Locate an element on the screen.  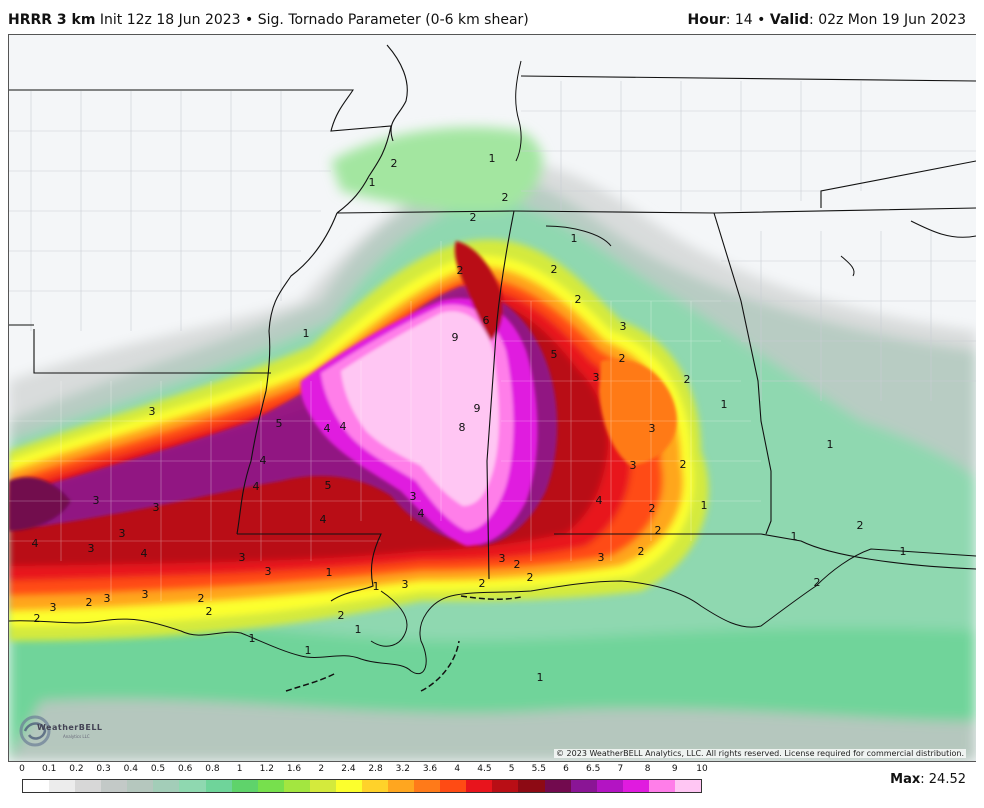
logo-name: WeatherBELL is located at coordinates (70, 727).